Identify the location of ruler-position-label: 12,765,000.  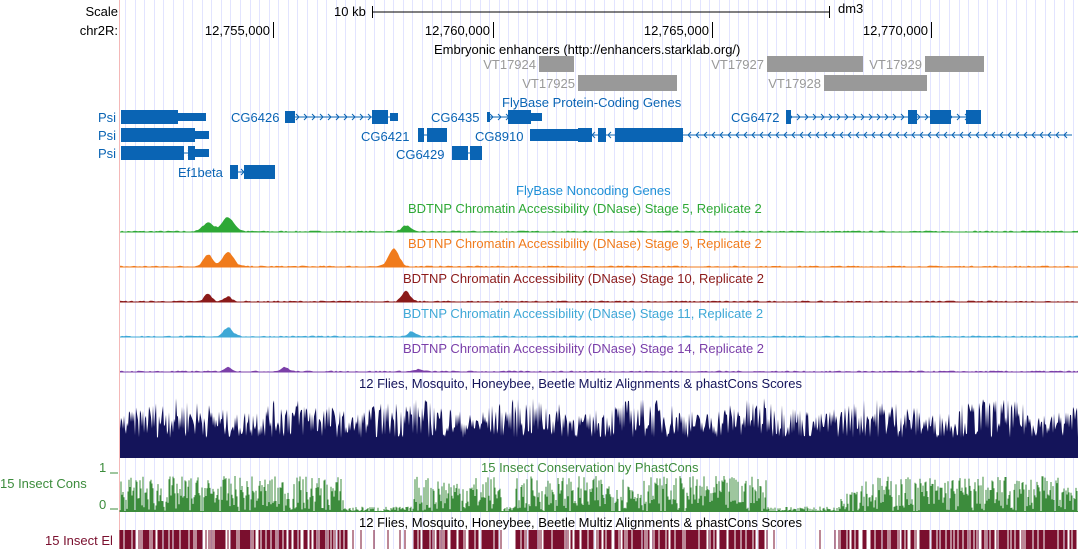
(676, 30).